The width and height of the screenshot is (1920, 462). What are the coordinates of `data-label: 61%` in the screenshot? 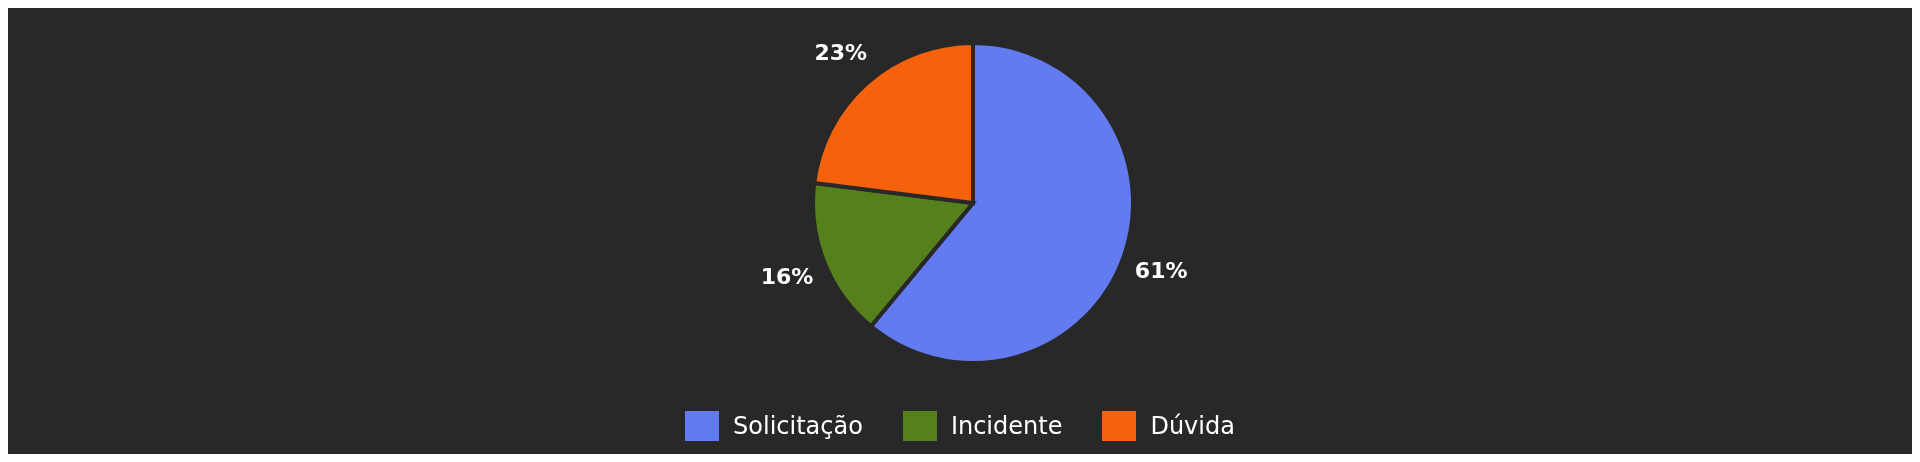 It's located at (1161, 271).